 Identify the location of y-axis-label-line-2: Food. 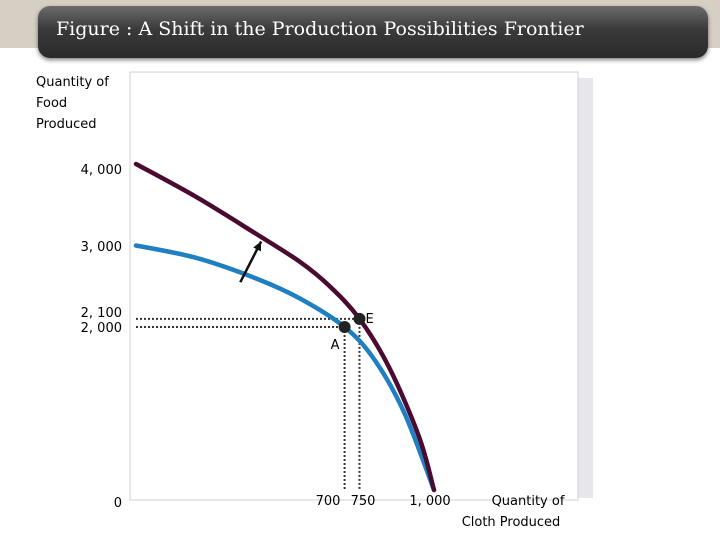
(51, 103).